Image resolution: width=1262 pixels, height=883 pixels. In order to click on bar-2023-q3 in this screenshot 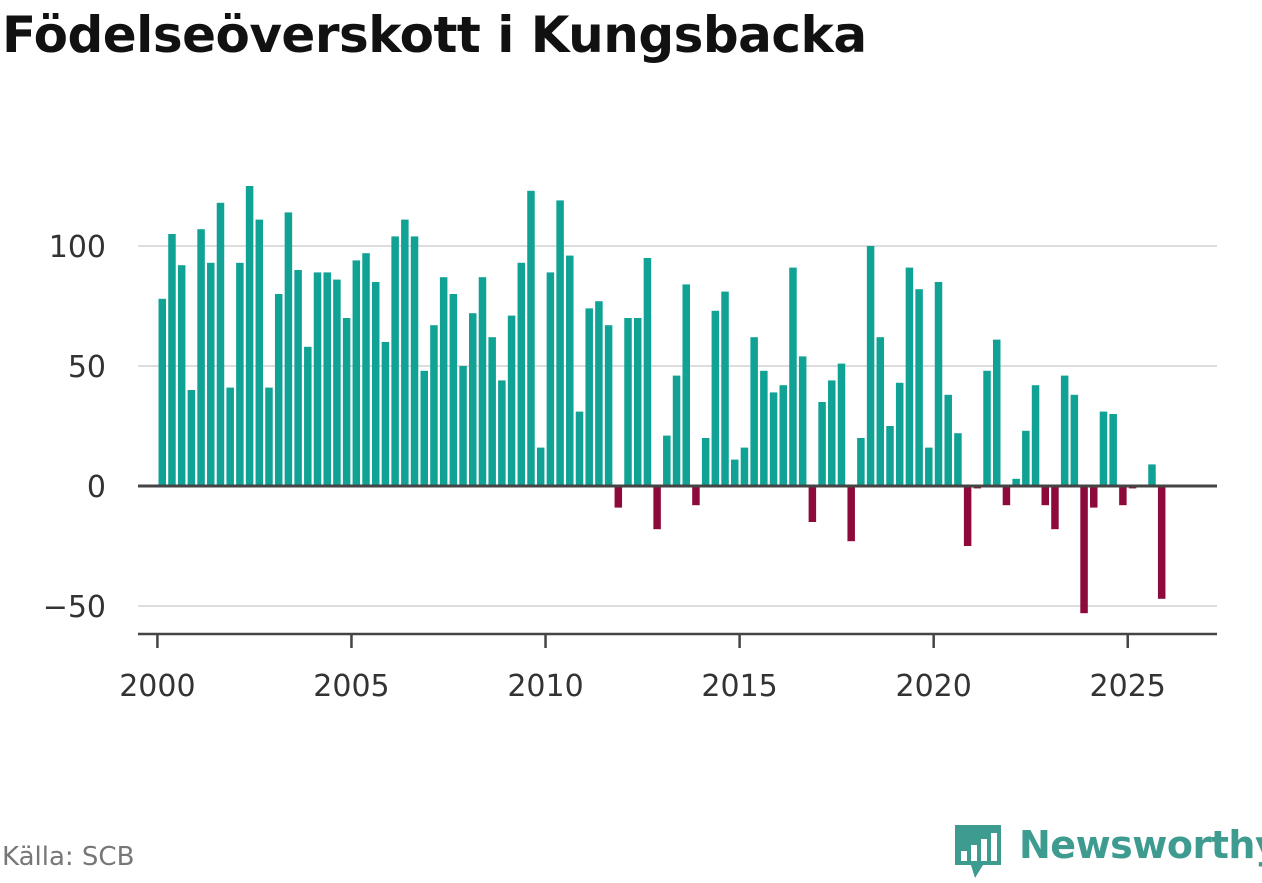, I will do `click(1074, 440)`.